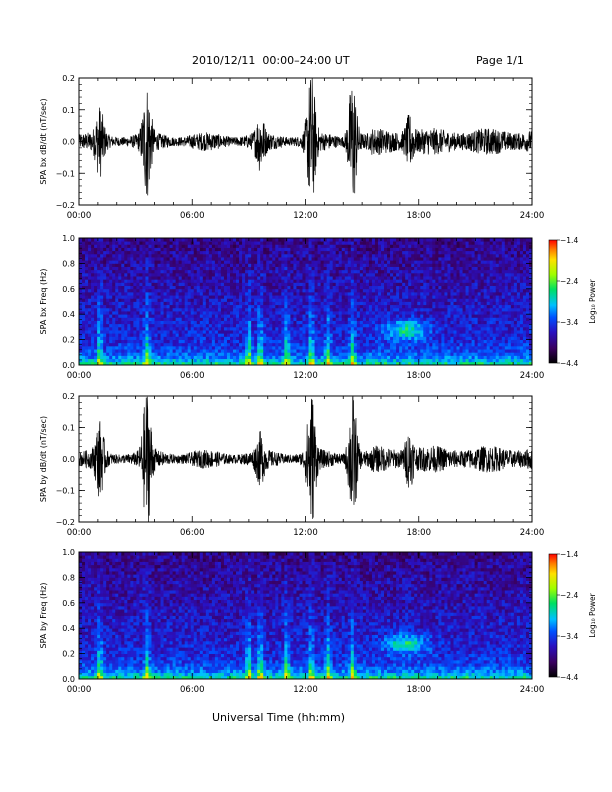  I want to click on page-number: Page 1/1, so click(500, 60).